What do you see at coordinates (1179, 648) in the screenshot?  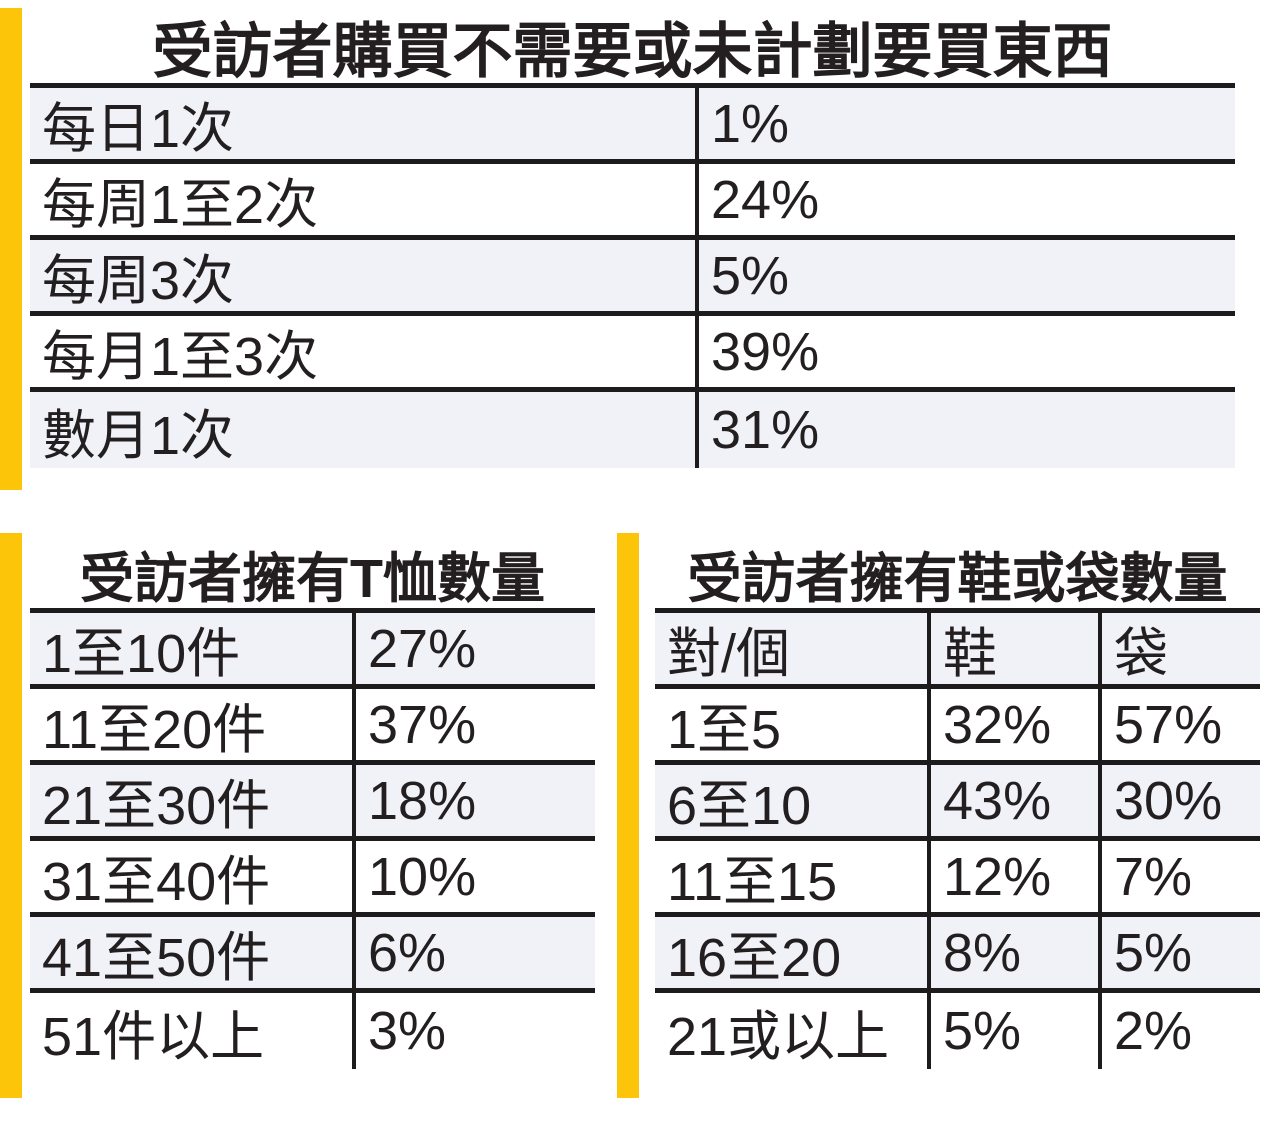 I see `header-bags: 袋` at bounding box center [1179, 648].